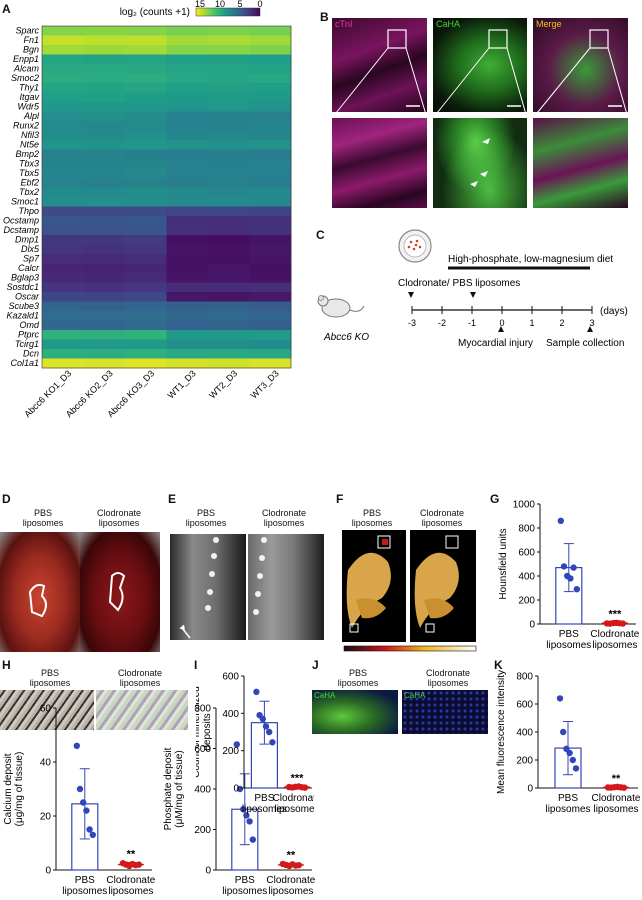 This screenshot has width=642, height=900. What do you see at coordinates (501, 323) in the screenshot?
I see `timeline-tick-label: 0` at bounding box center [501, 323].